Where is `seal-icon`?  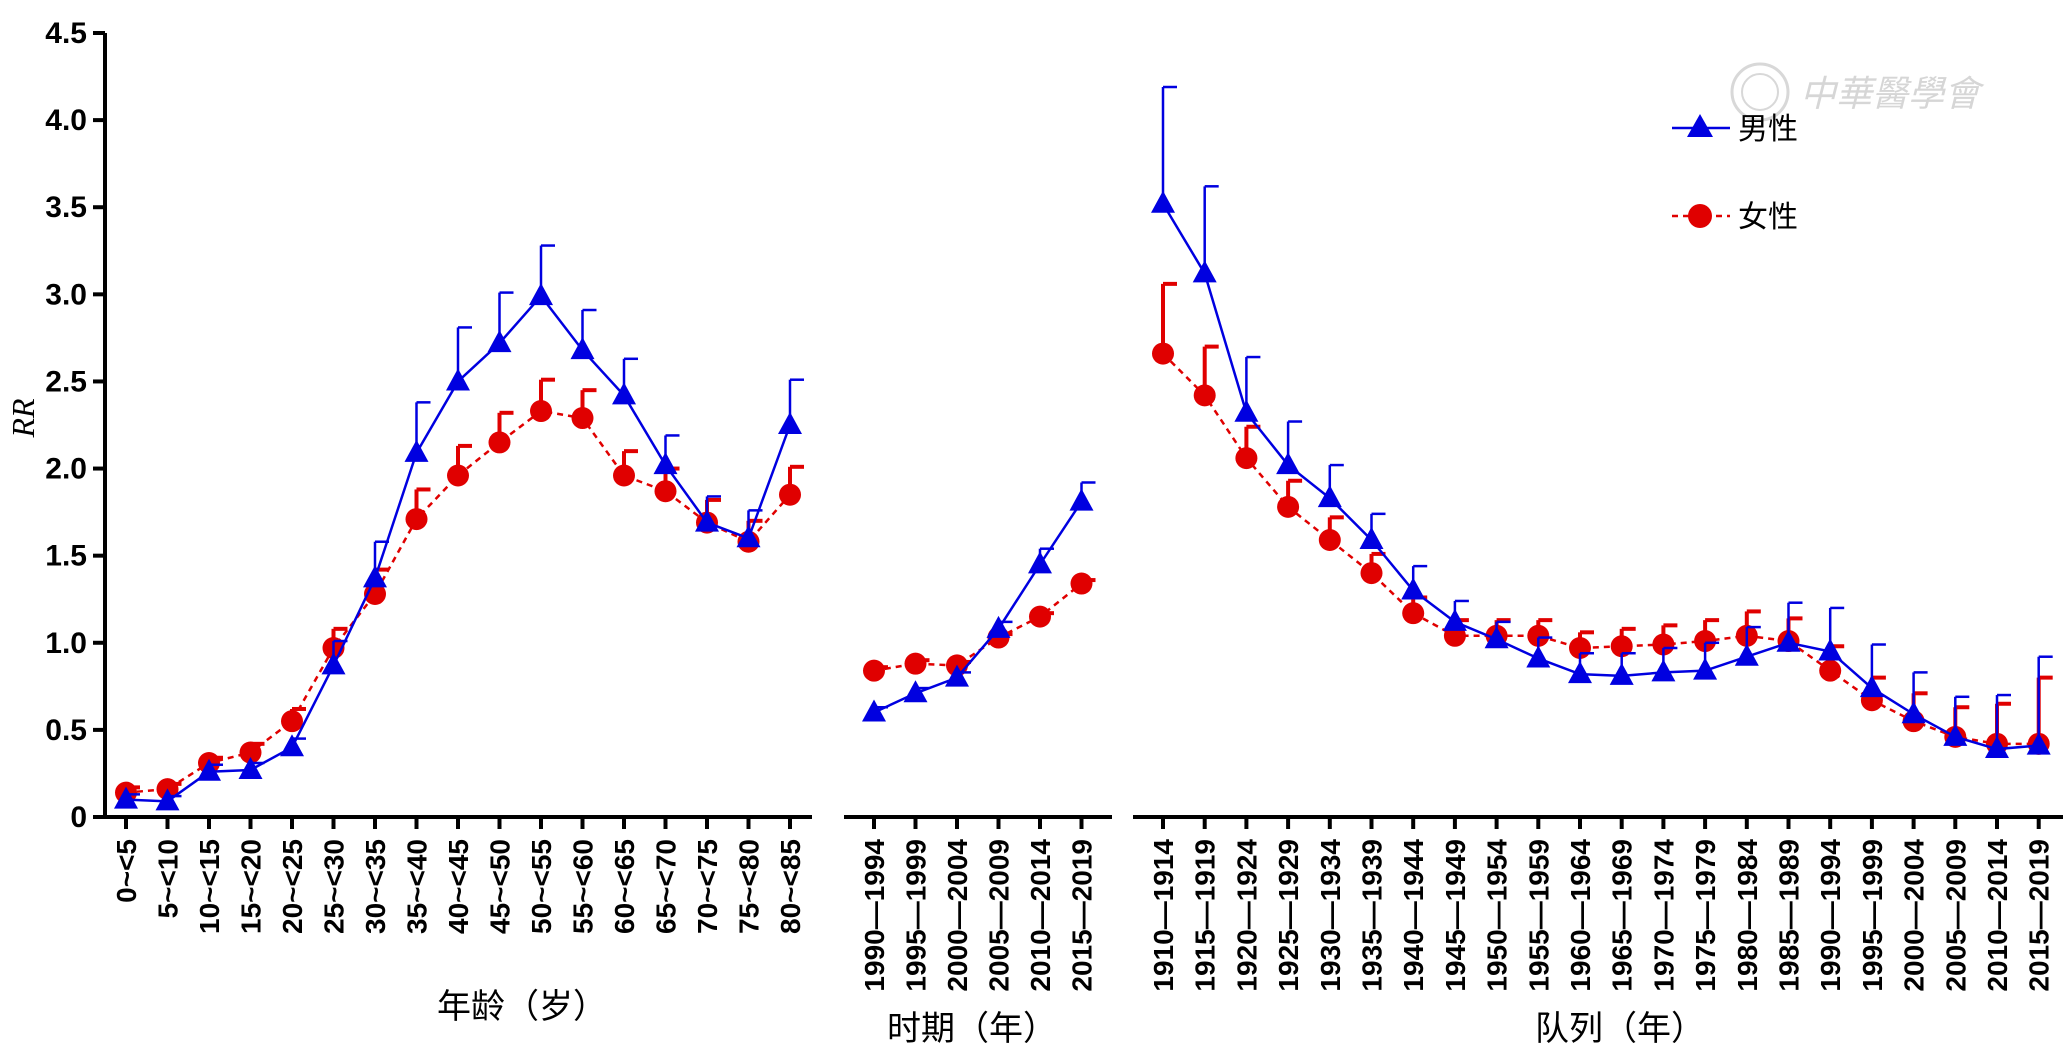
seal-icon is located at coordinates (1760, 92).